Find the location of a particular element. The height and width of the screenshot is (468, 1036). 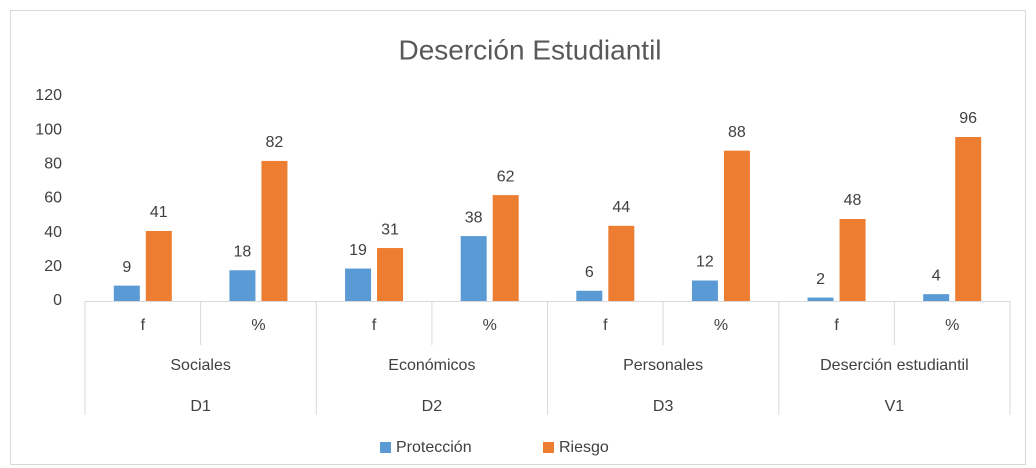

y-tick-label: 60 is located at coordinates (53, 198).